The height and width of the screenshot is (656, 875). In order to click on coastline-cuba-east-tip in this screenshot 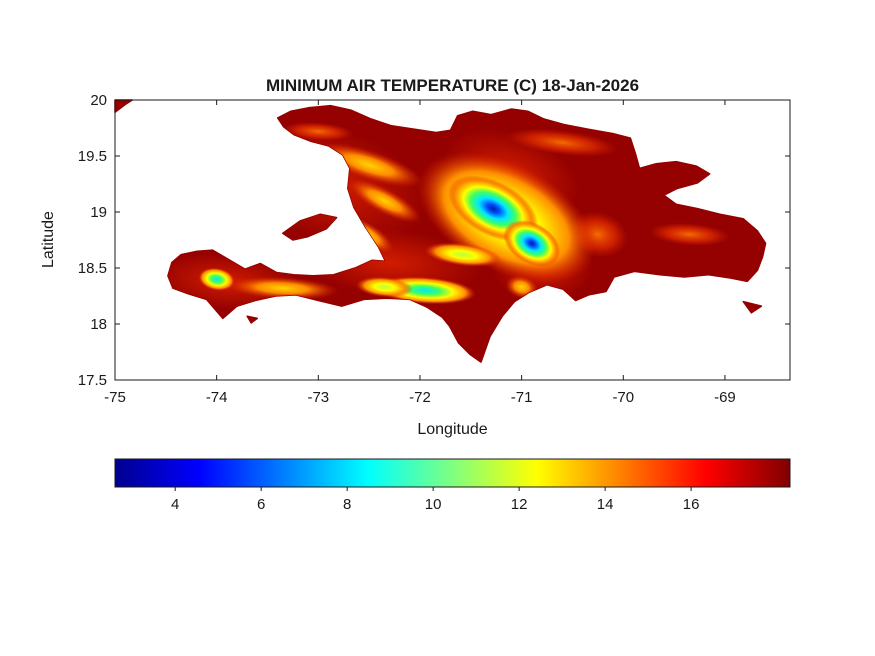, I will do `click(124, 106)`.